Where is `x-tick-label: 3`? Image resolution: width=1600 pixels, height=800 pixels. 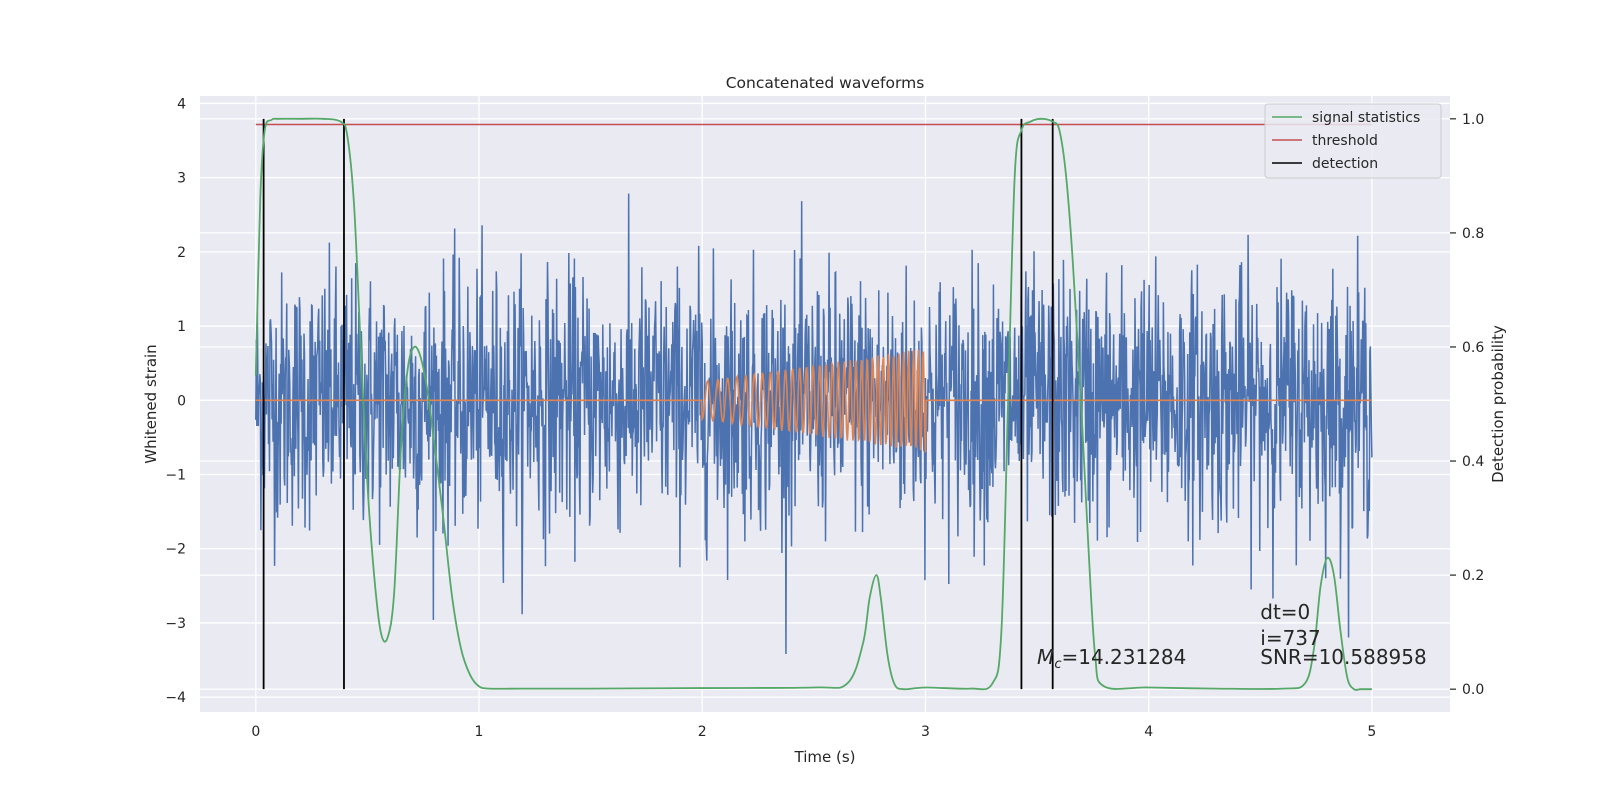
x-tick-label: 3 is located at coordinates (925, 732).